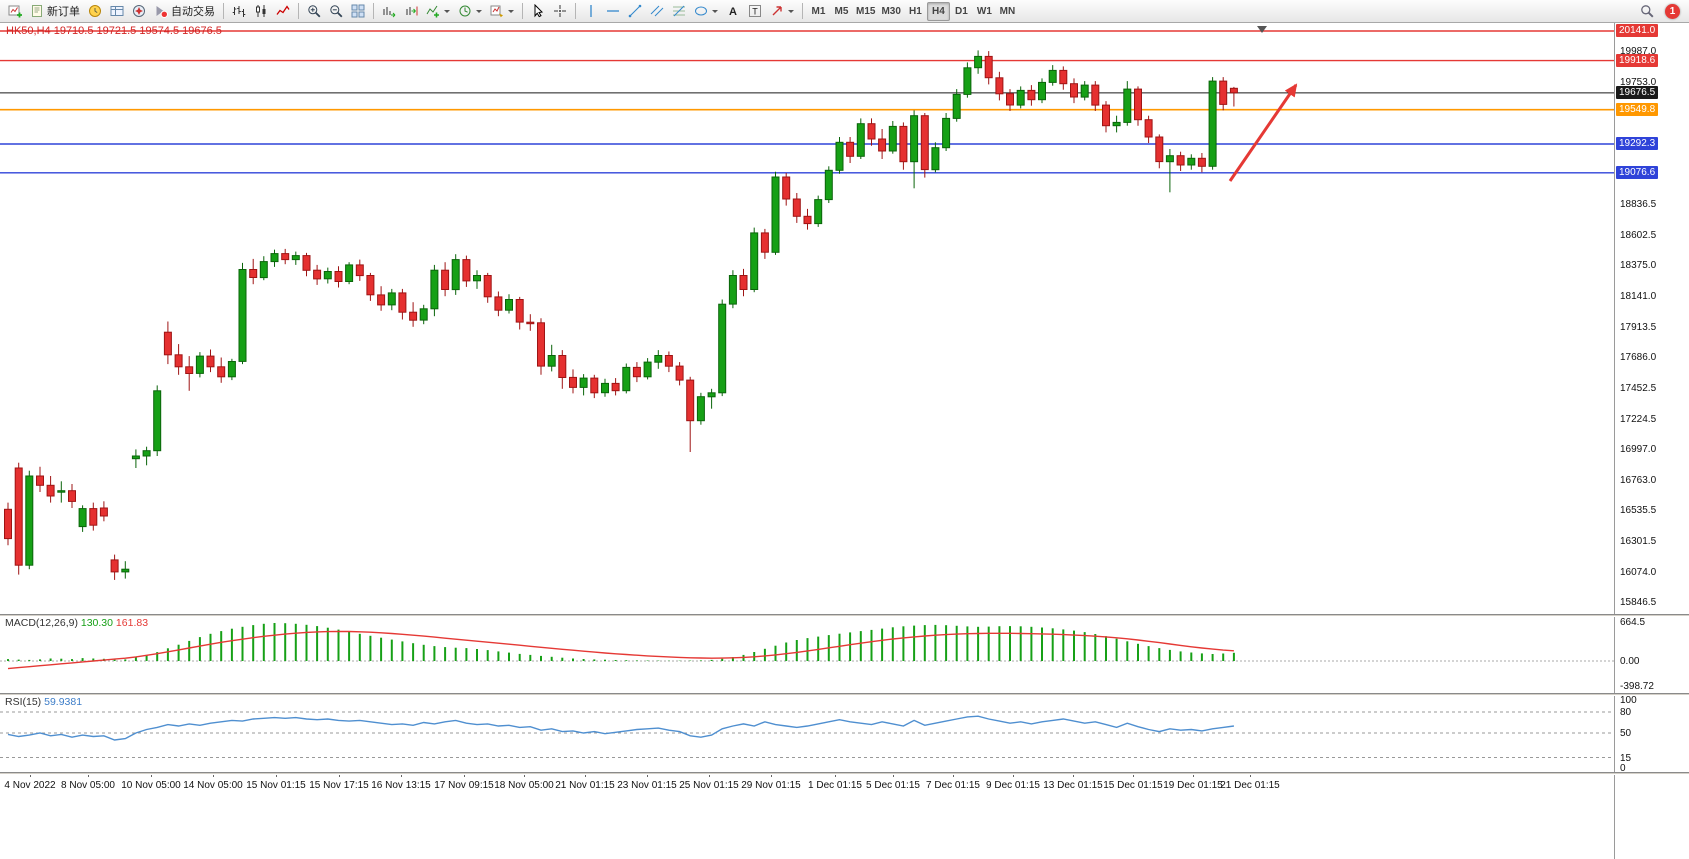  Describe the element at coordinates (1630, 661) in the screenshot. I see `macd-axis-label: 0.00` at that location.